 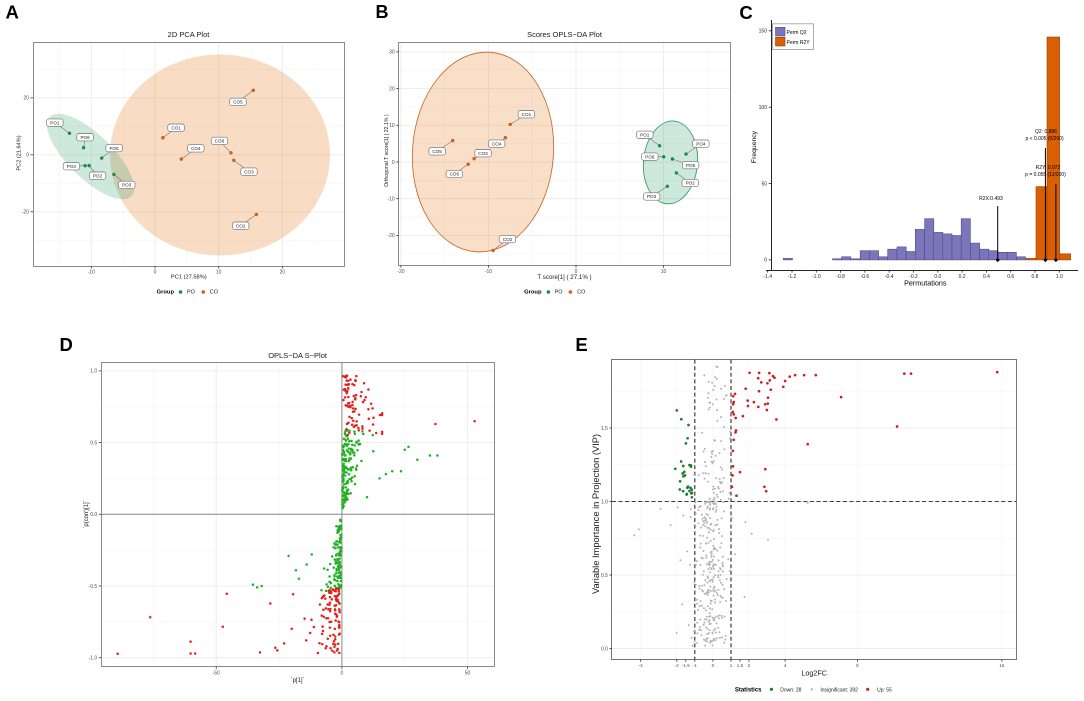 I want to click on svg-text: -0.8, so click(x=840, y=277).